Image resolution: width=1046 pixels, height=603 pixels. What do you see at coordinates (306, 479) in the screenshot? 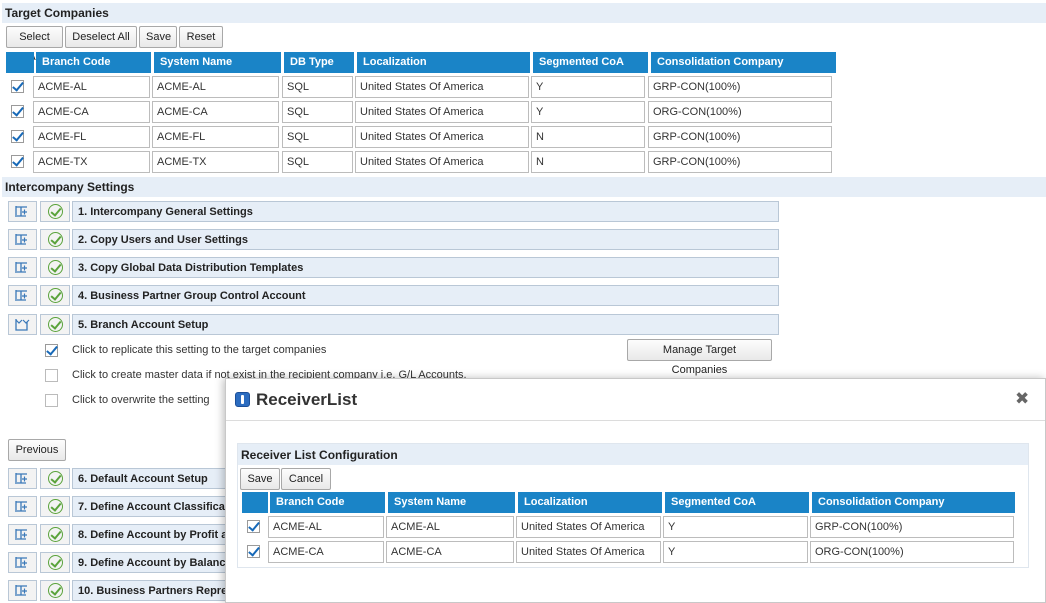
I see `dialog-cancel-button: Cancel` at bounding box center [306, 479].